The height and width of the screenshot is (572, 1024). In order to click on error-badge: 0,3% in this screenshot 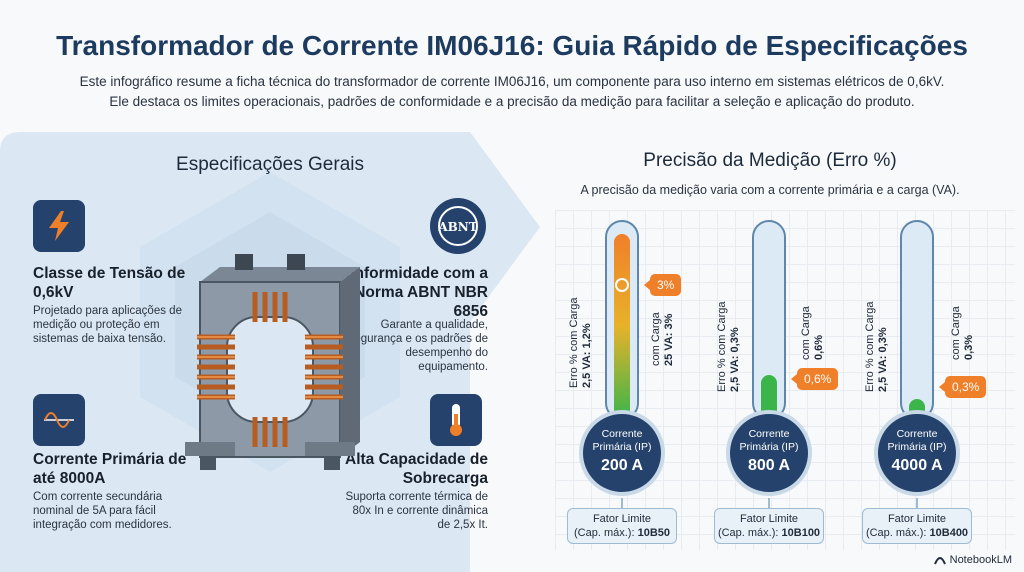, I will do `click(962, 387)`.